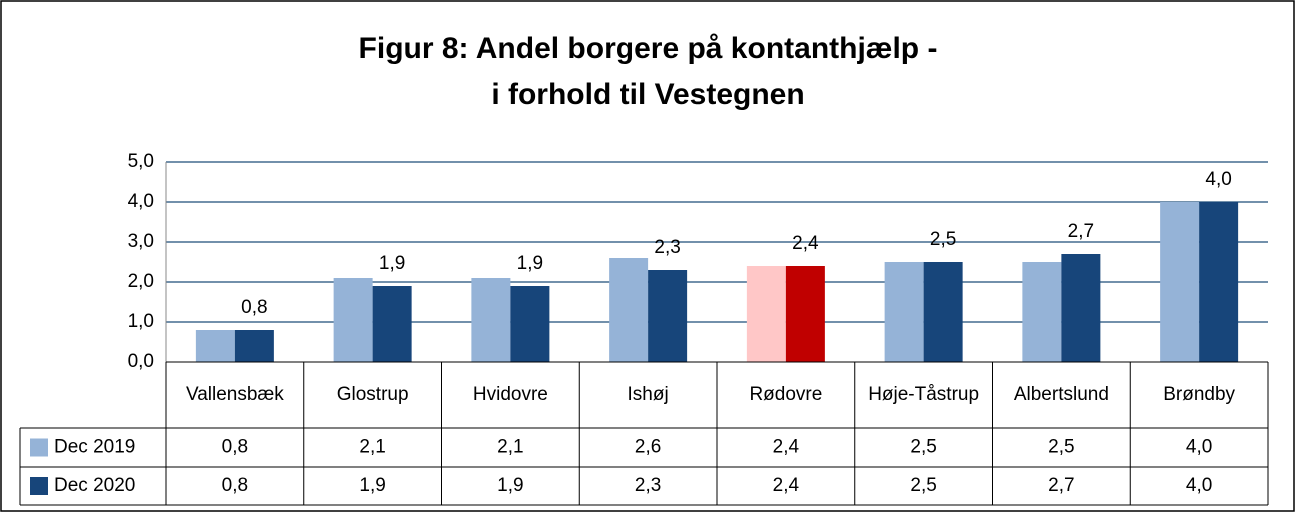  I want to click on legend-label: Dec 2020, so click(94, 485).